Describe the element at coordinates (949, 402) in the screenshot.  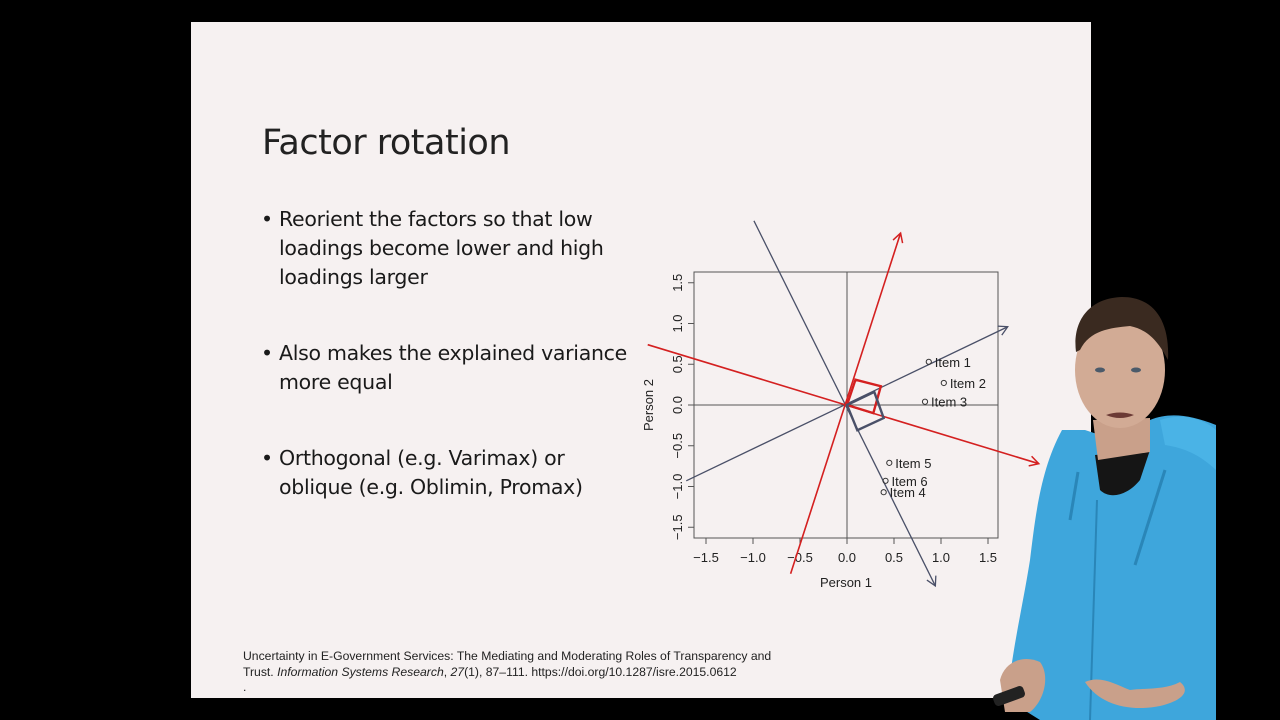
I see `item-label: Item 3` at that location.